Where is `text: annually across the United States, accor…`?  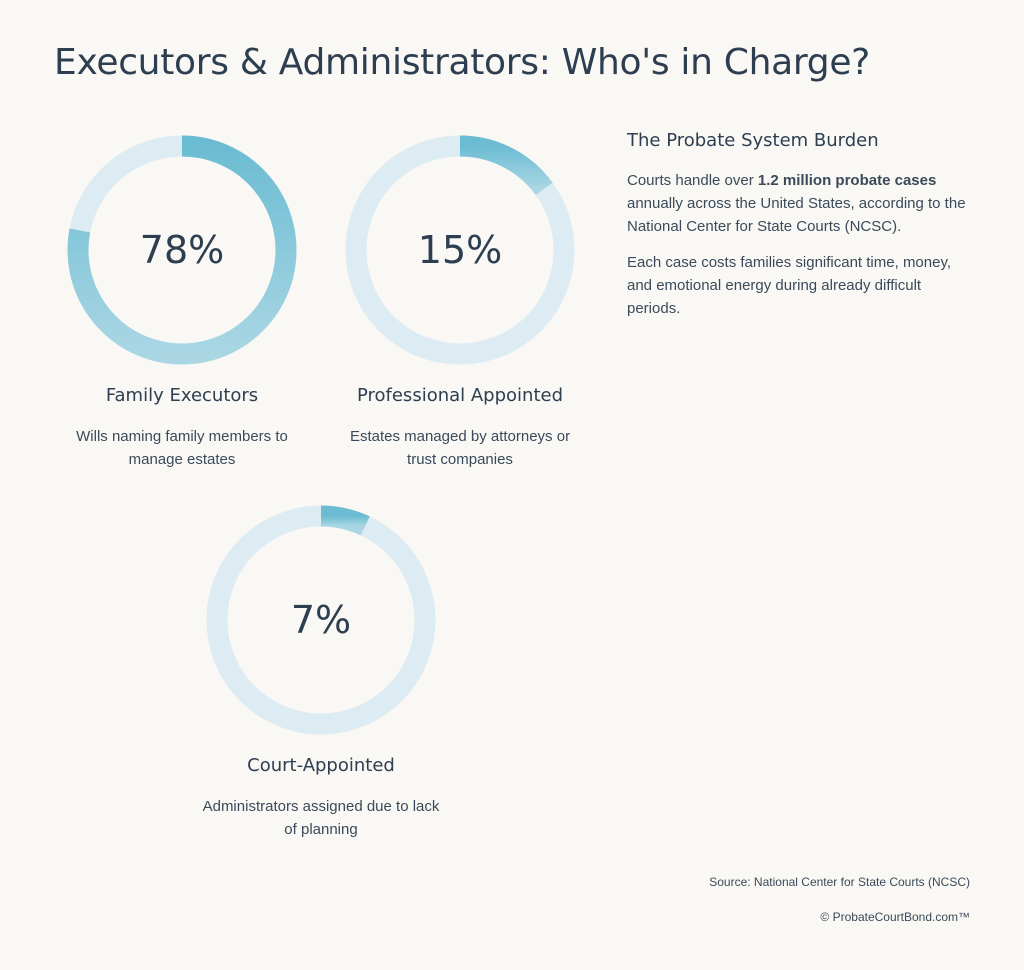 text: annually across the United States, accor… is located at coordinates (796, 215).